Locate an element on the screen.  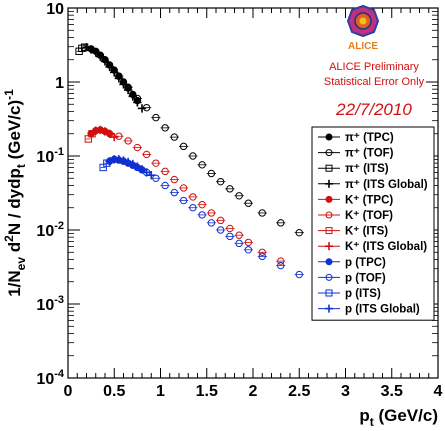
legend-label: p (TOF) is located at coordinates (365, 278).